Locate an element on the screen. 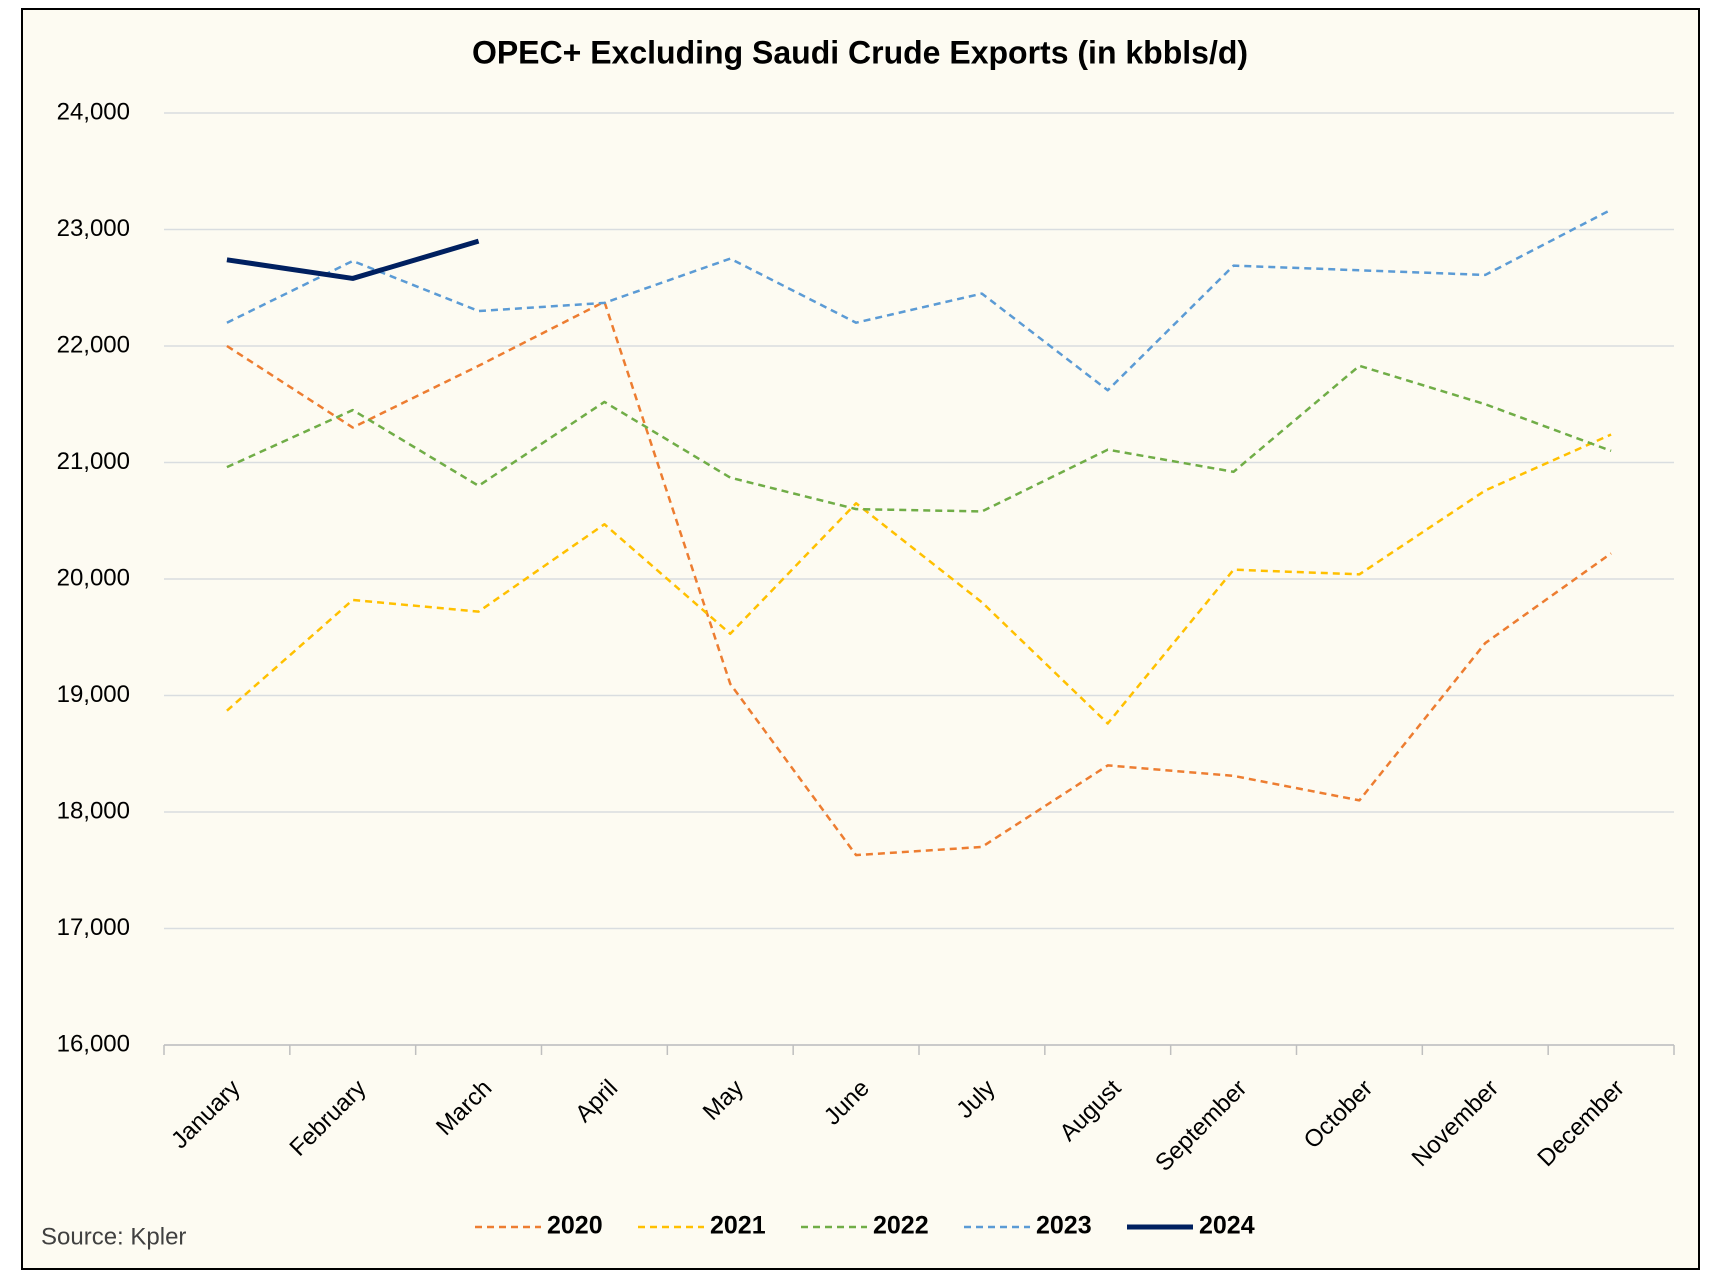 The height and width of the screenshot is (1280, 1714). y-tick-label: 17,000 is located at coordinates (93, 927).